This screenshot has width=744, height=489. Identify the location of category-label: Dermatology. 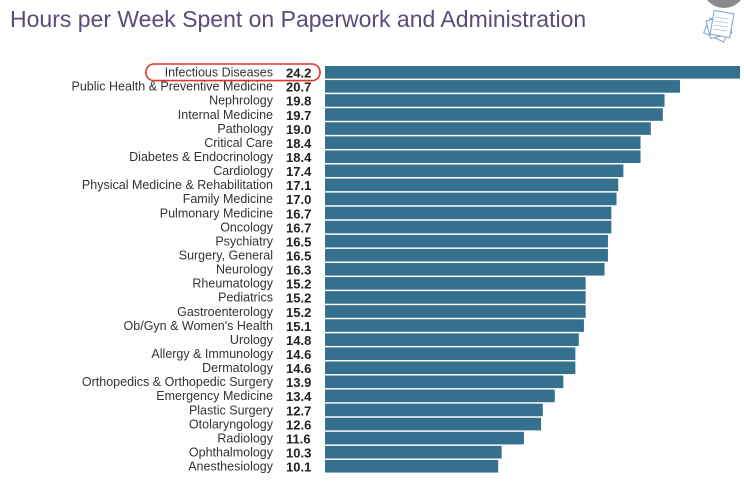
(238, 368).